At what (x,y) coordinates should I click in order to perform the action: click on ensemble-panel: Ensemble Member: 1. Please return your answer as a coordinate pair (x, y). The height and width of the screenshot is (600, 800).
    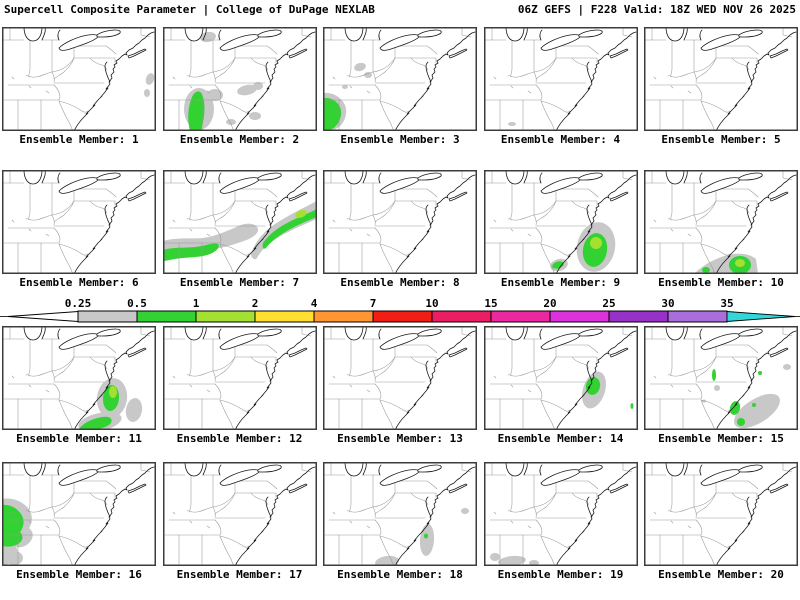
    Looking at the image, I should click on (79, 88).